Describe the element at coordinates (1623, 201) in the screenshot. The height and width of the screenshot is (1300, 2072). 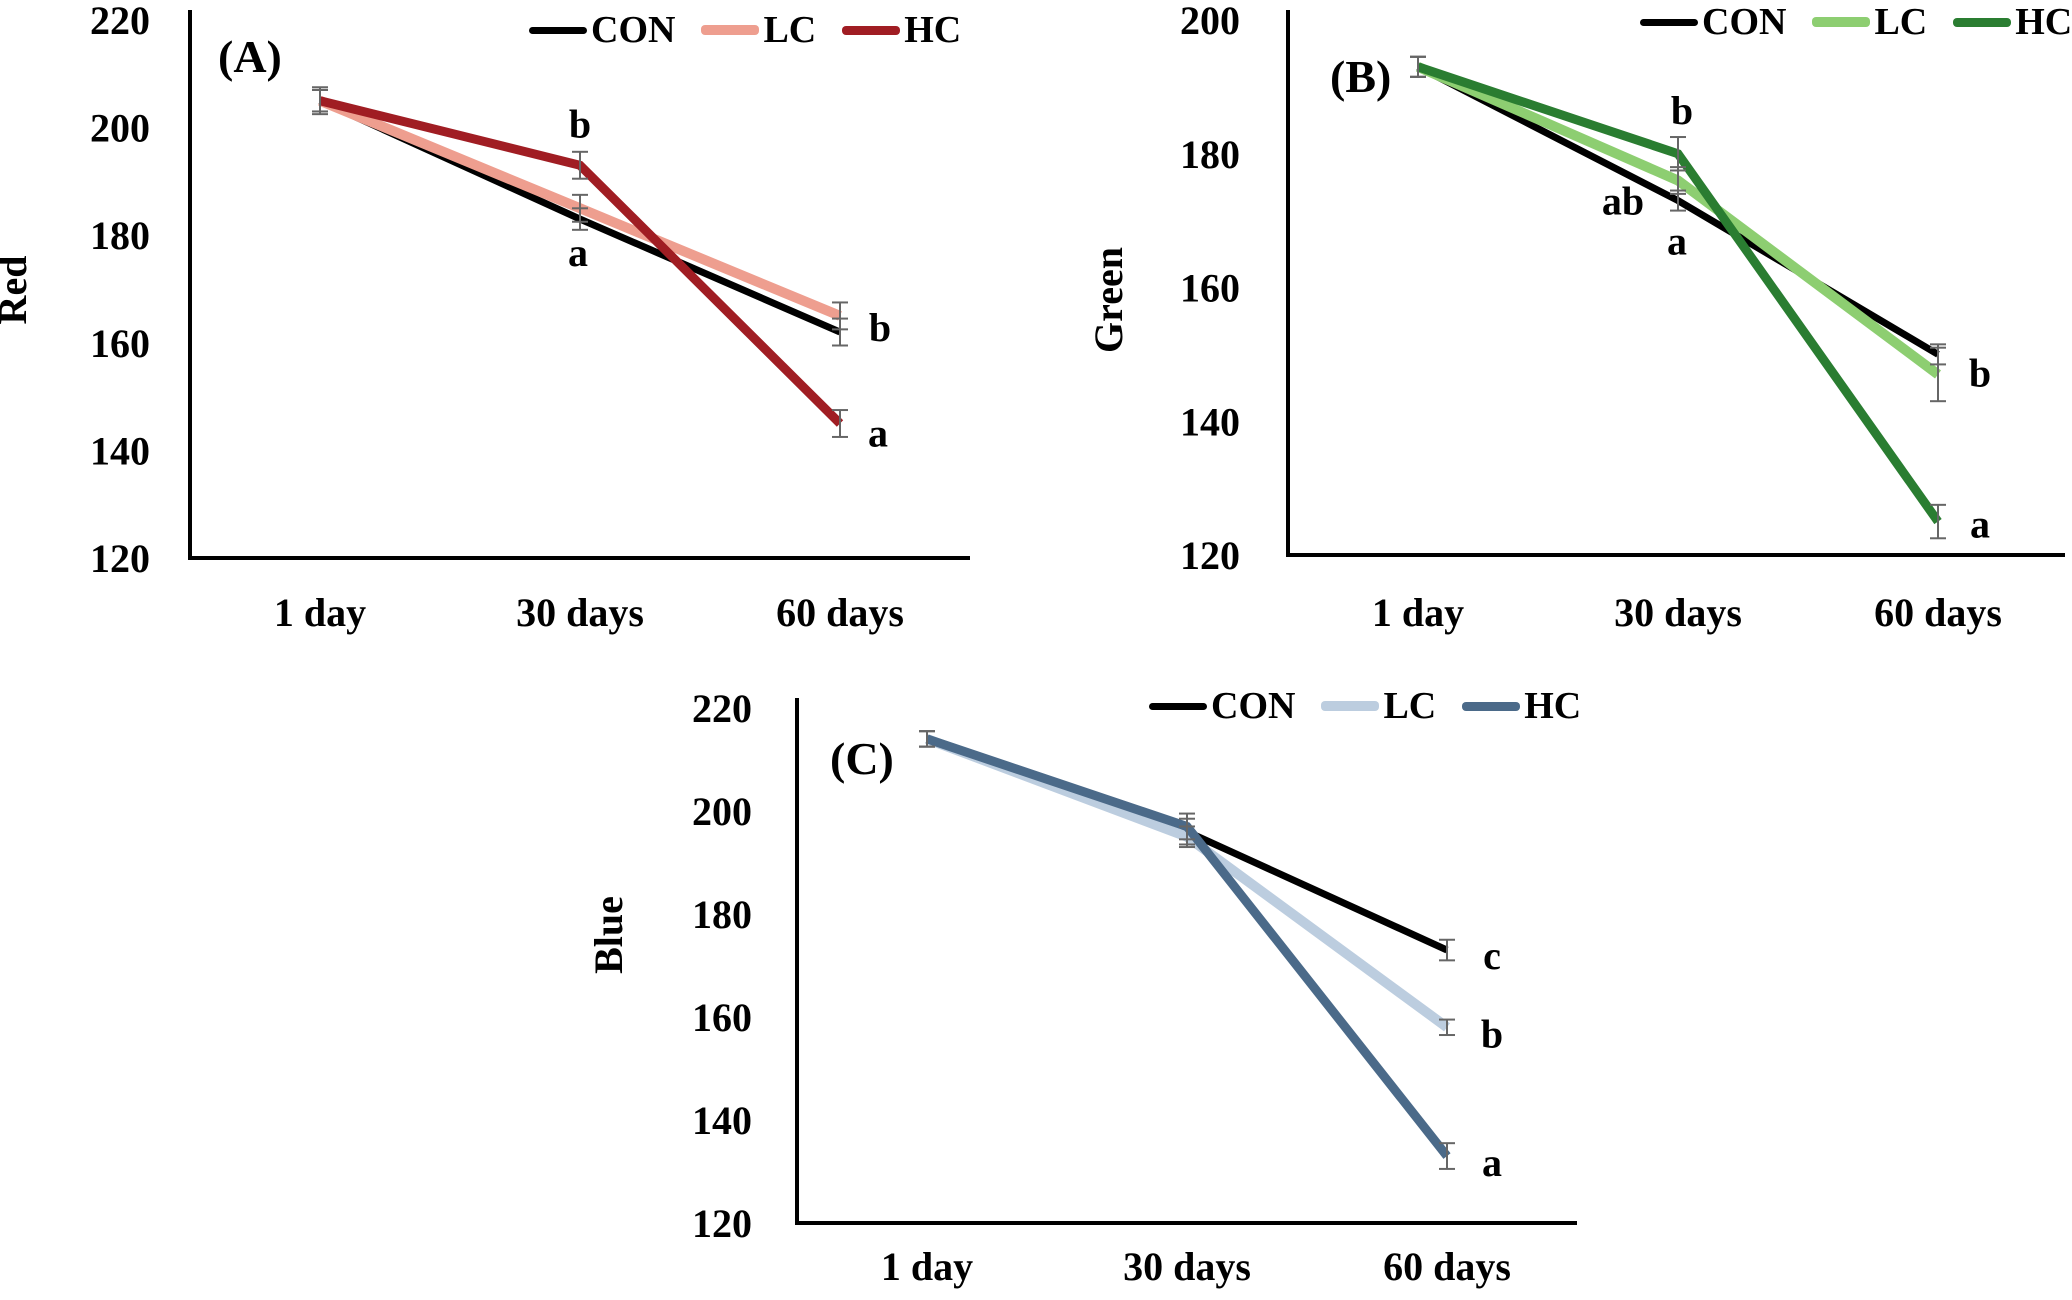
I see `significance-letter: ab` at that location.